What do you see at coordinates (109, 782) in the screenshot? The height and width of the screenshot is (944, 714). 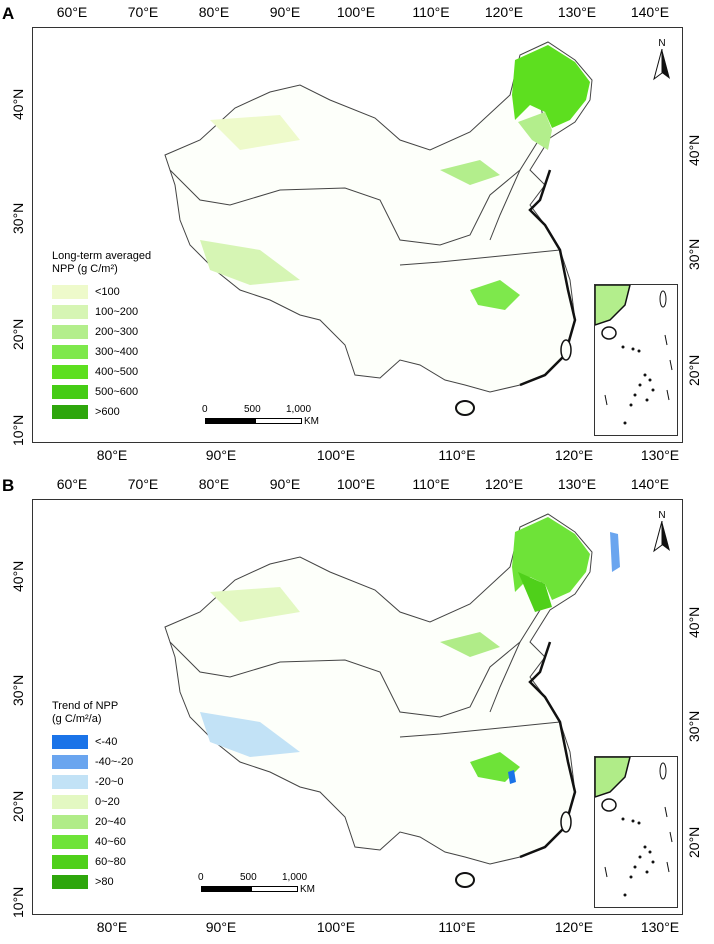 I see `legend-label: -20~0` at bounding box center [109, 782].